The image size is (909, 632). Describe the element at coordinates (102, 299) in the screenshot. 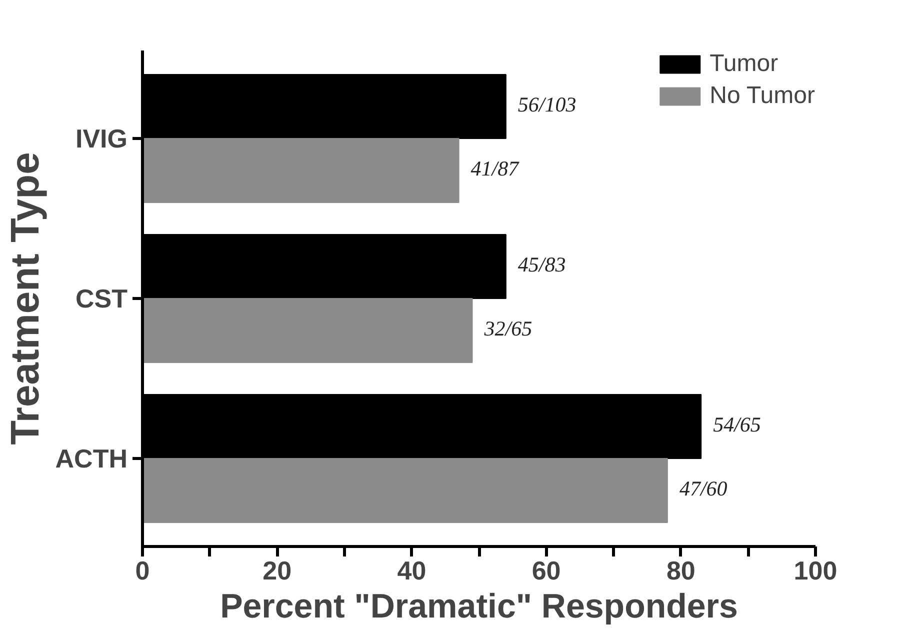

I see `y-tick-label: CST` at that location.